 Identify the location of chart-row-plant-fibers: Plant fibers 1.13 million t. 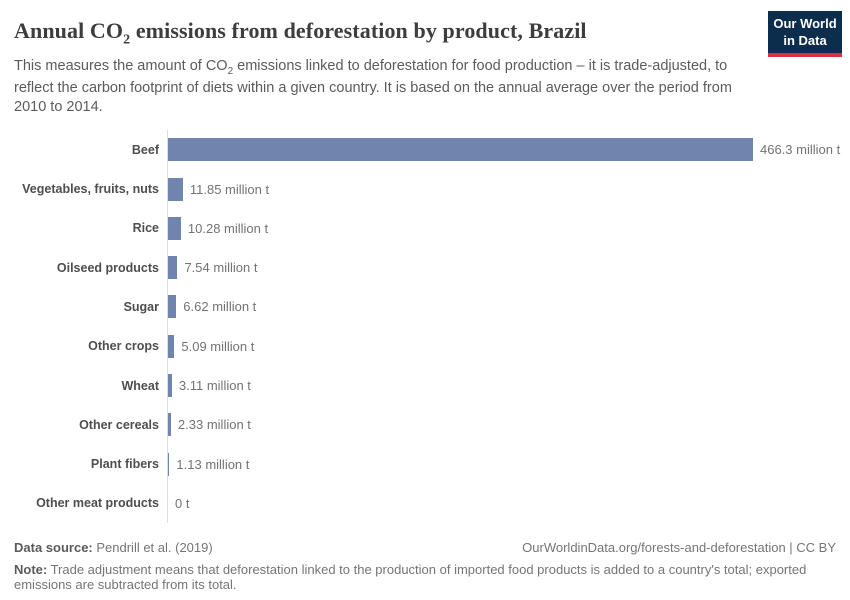
(425, 464).